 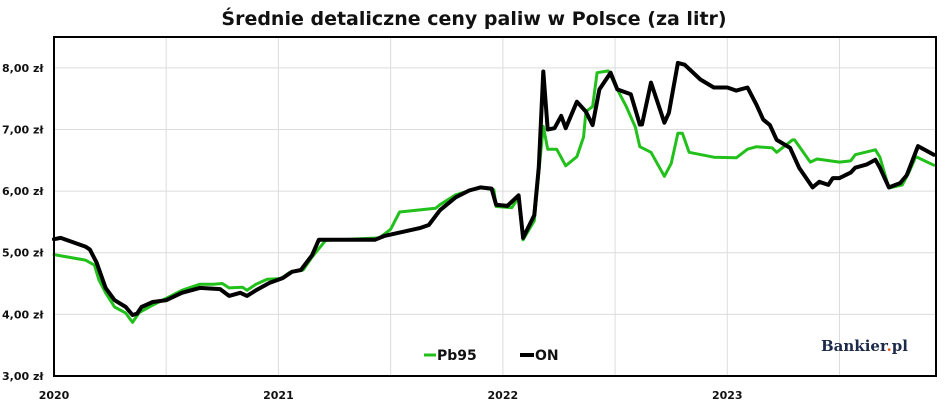 What do you see at coordinates (391, 395) in the screenshot?
I see `x-axis-ticks: 2020 2021 2022 2023` at bounding box center [391, 395].